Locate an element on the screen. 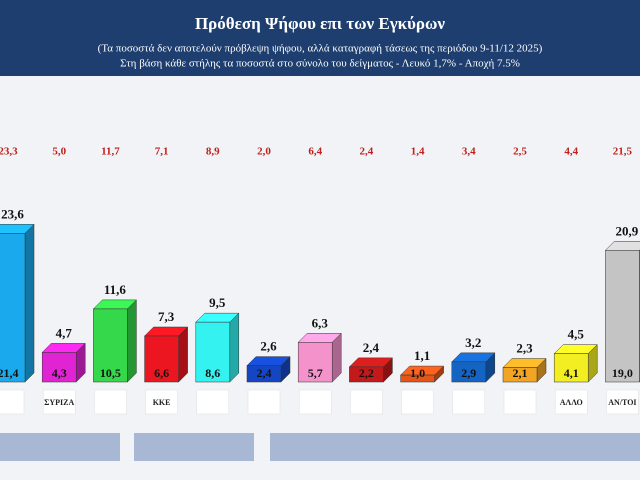 This screenshot has height=480, width=640. sample-value-label: 19,0 is located at coordinates (622, 373).